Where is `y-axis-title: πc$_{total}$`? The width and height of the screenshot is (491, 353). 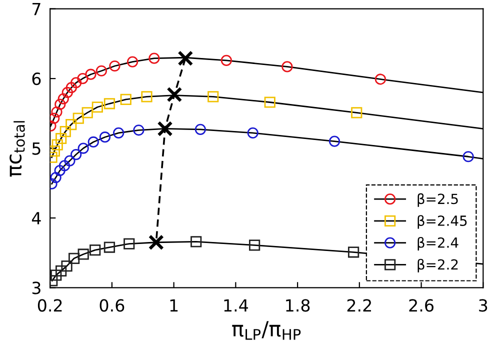
y-axis-title: πc$_{total}$ is located at coordinates (17, 149).